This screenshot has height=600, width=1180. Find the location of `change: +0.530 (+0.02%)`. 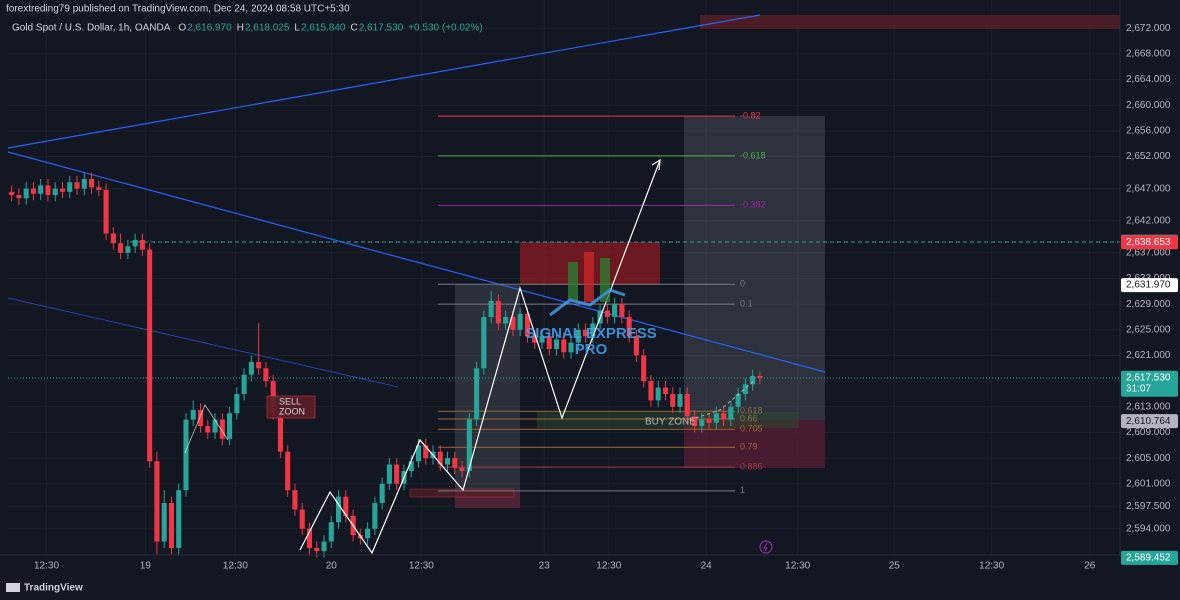

change: +0.530 (+0.02%) is located at coordinates (445, 28).